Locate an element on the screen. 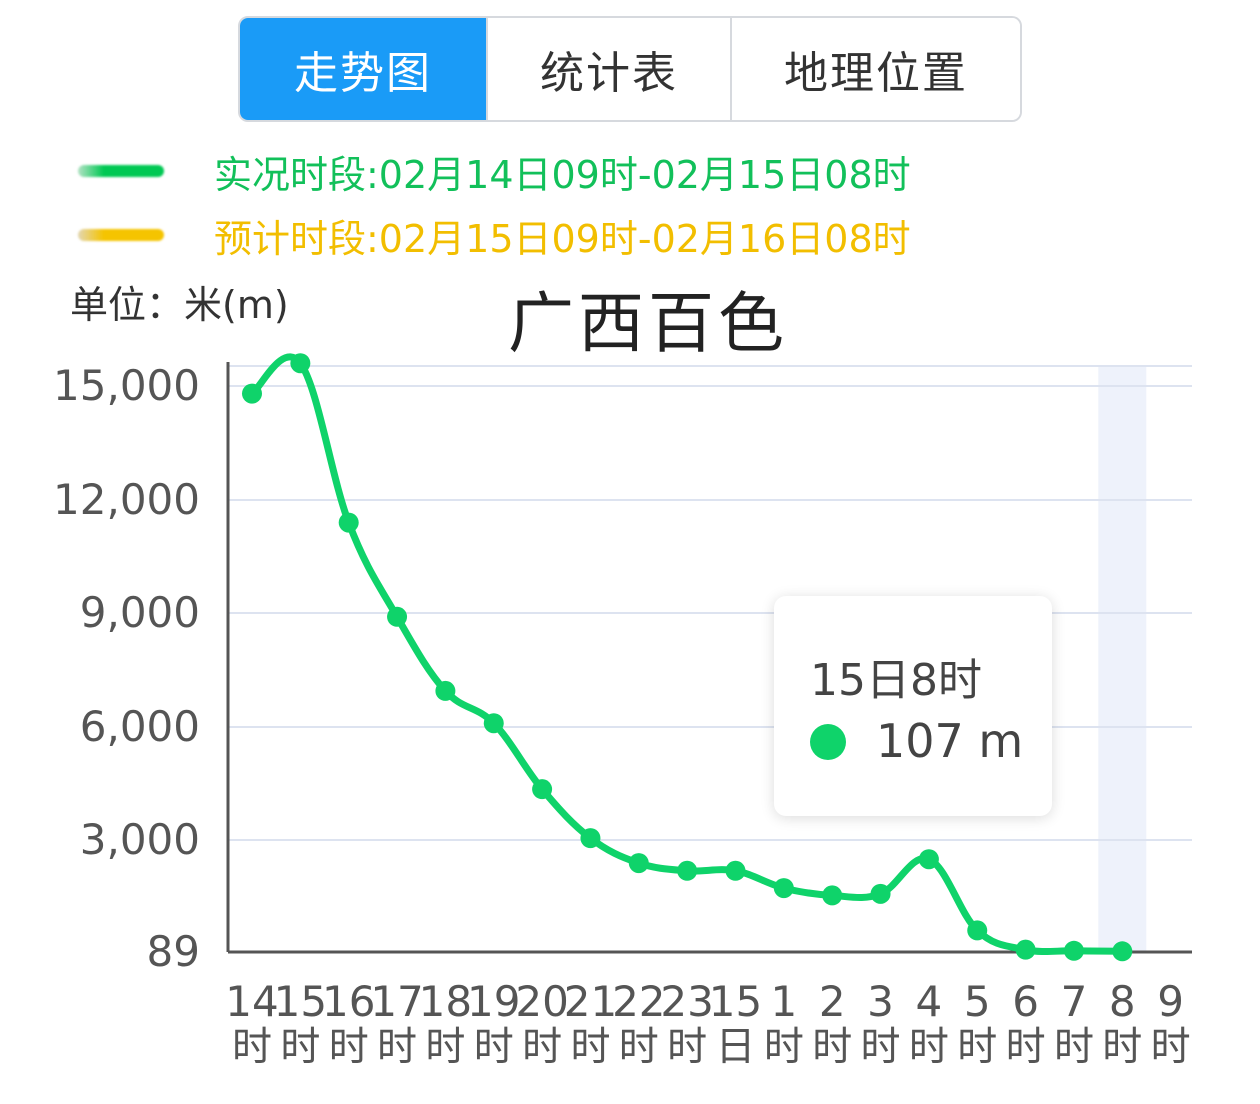 The image size is (1260, 1104). tab-statistics: 统计表 is located at coordinates (610, 69).